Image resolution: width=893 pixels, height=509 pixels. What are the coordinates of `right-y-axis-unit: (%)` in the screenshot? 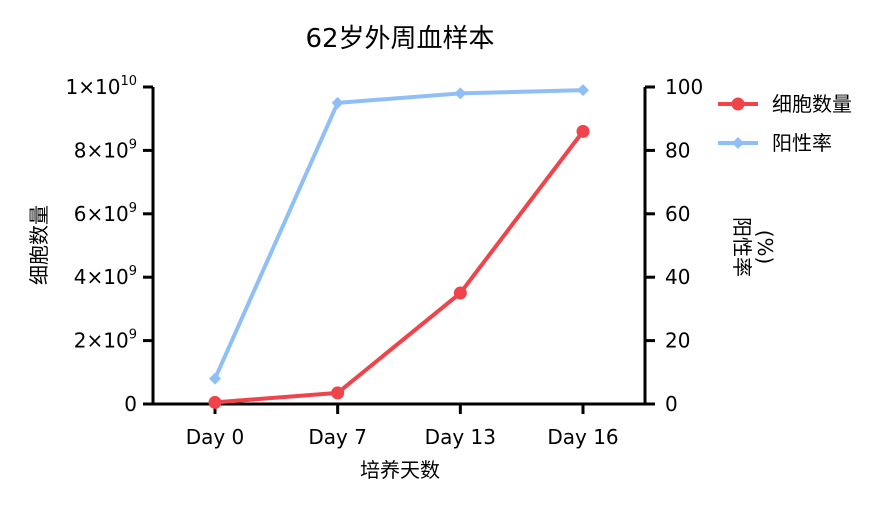 It's located at (765, 247).